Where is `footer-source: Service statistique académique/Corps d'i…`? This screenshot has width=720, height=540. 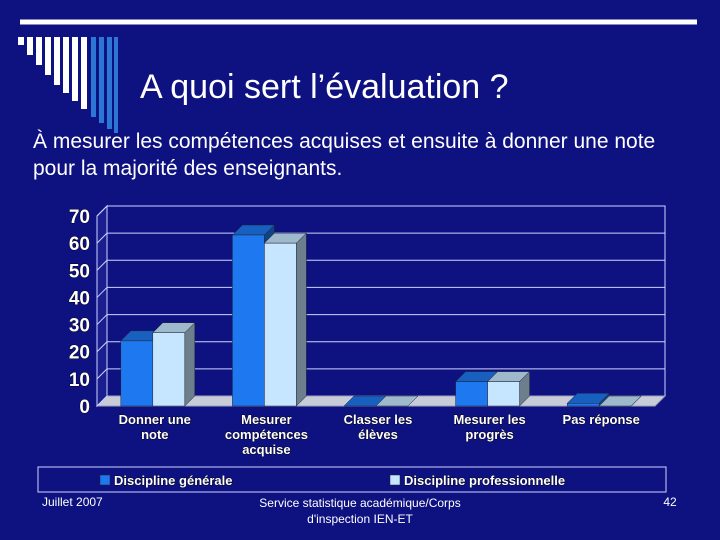
footer-source: Service statistique académique/Corps d'i… is located at coordinates (360, 511).